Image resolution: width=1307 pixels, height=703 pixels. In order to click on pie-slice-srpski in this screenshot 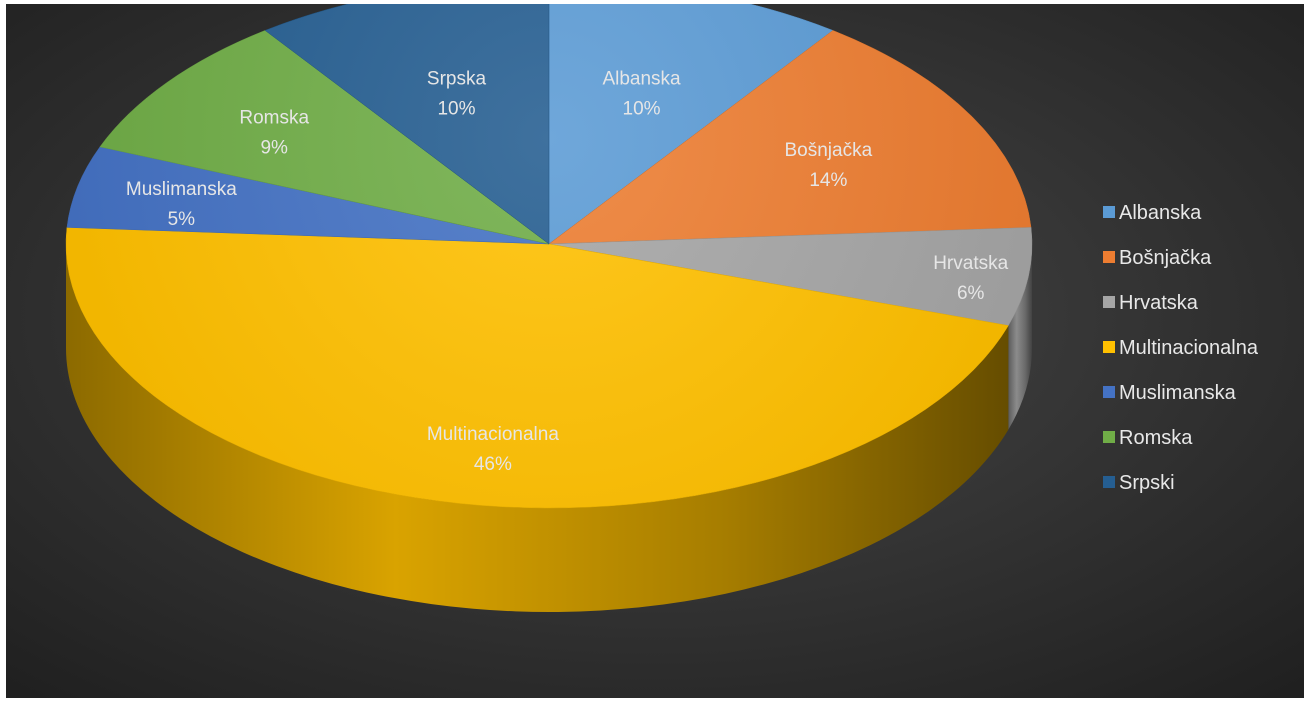, I will do `click(407, 124)`.